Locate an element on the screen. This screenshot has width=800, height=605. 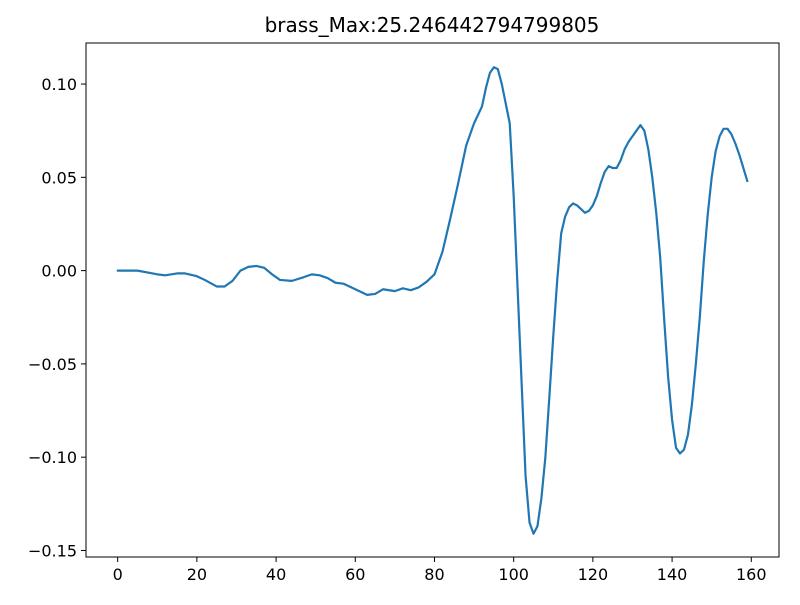
chart-title: brass_Max:25.246442794799805 is located at coordinates (432, 25).